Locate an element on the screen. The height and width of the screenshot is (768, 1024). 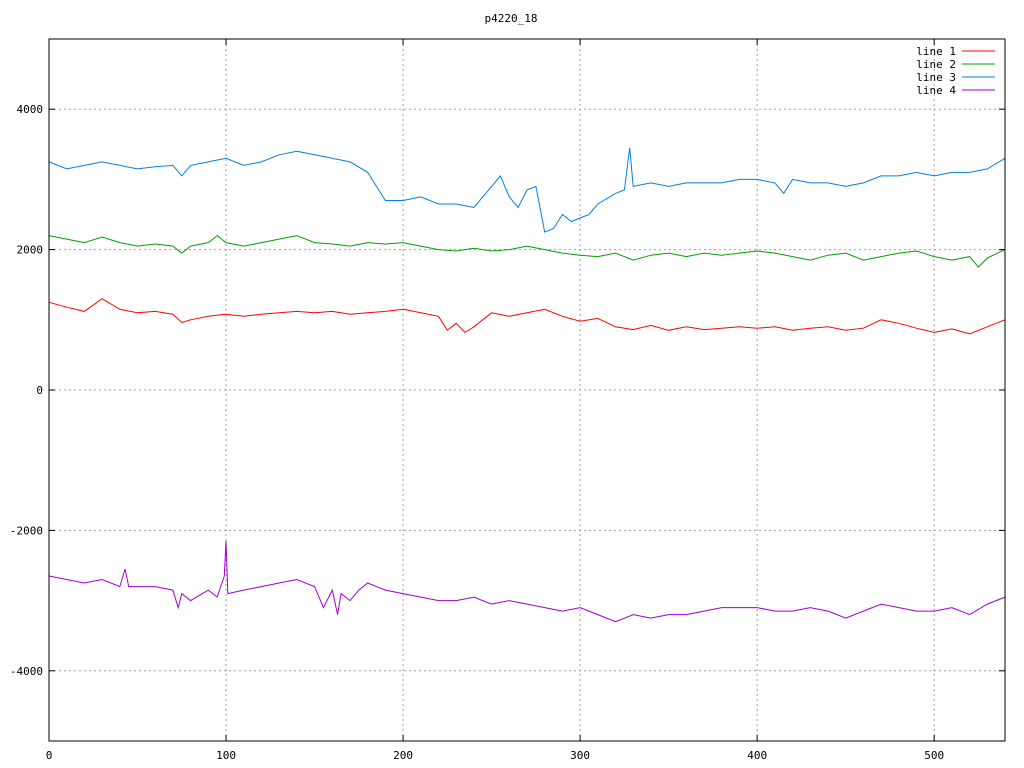
legend-label: line 2 is located at coordinates (936, 64).